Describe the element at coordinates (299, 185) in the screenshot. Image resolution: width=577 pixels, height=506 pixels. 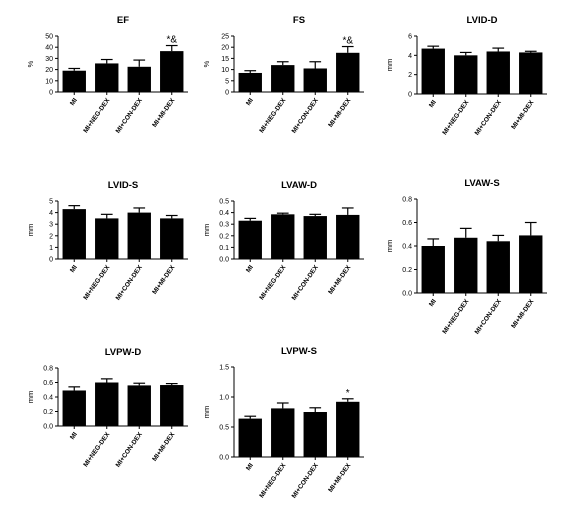
I see `chart-title: LVAW-D` at that location.